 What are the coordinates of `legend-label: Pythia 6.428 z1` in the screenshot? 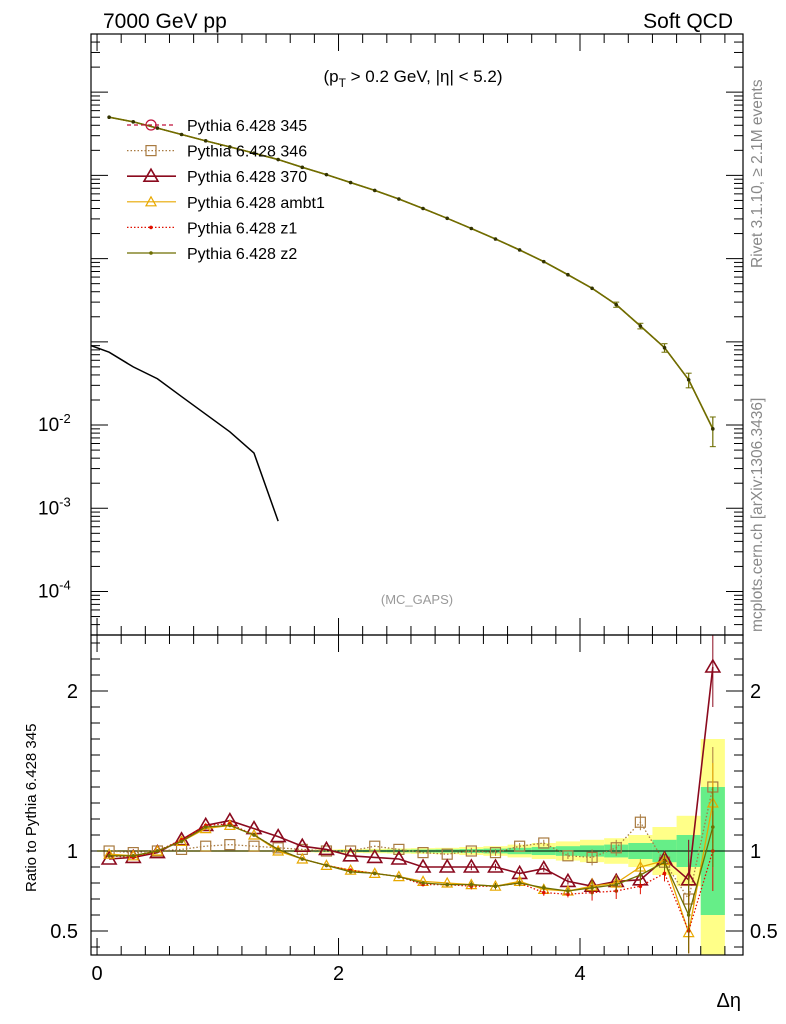 It's located at (242, 228).